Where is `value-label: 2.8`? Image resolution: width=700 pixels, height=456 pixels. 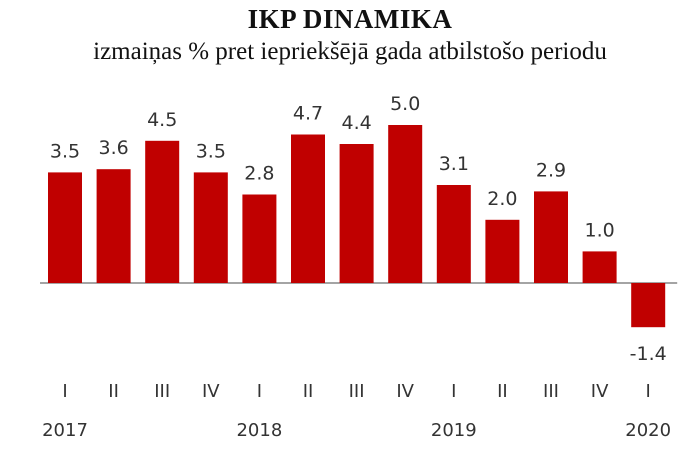 value-label: 2.8 is located at coordinates (259, 174).